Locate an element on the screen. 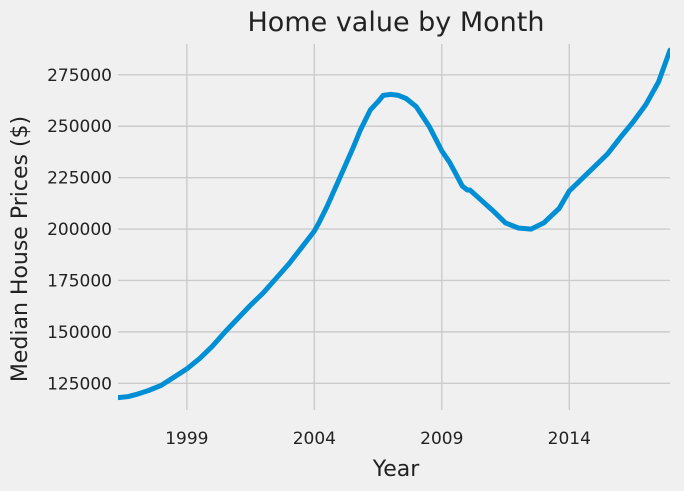  x-tick-label: 2014 is located at coordinates (569, 439).